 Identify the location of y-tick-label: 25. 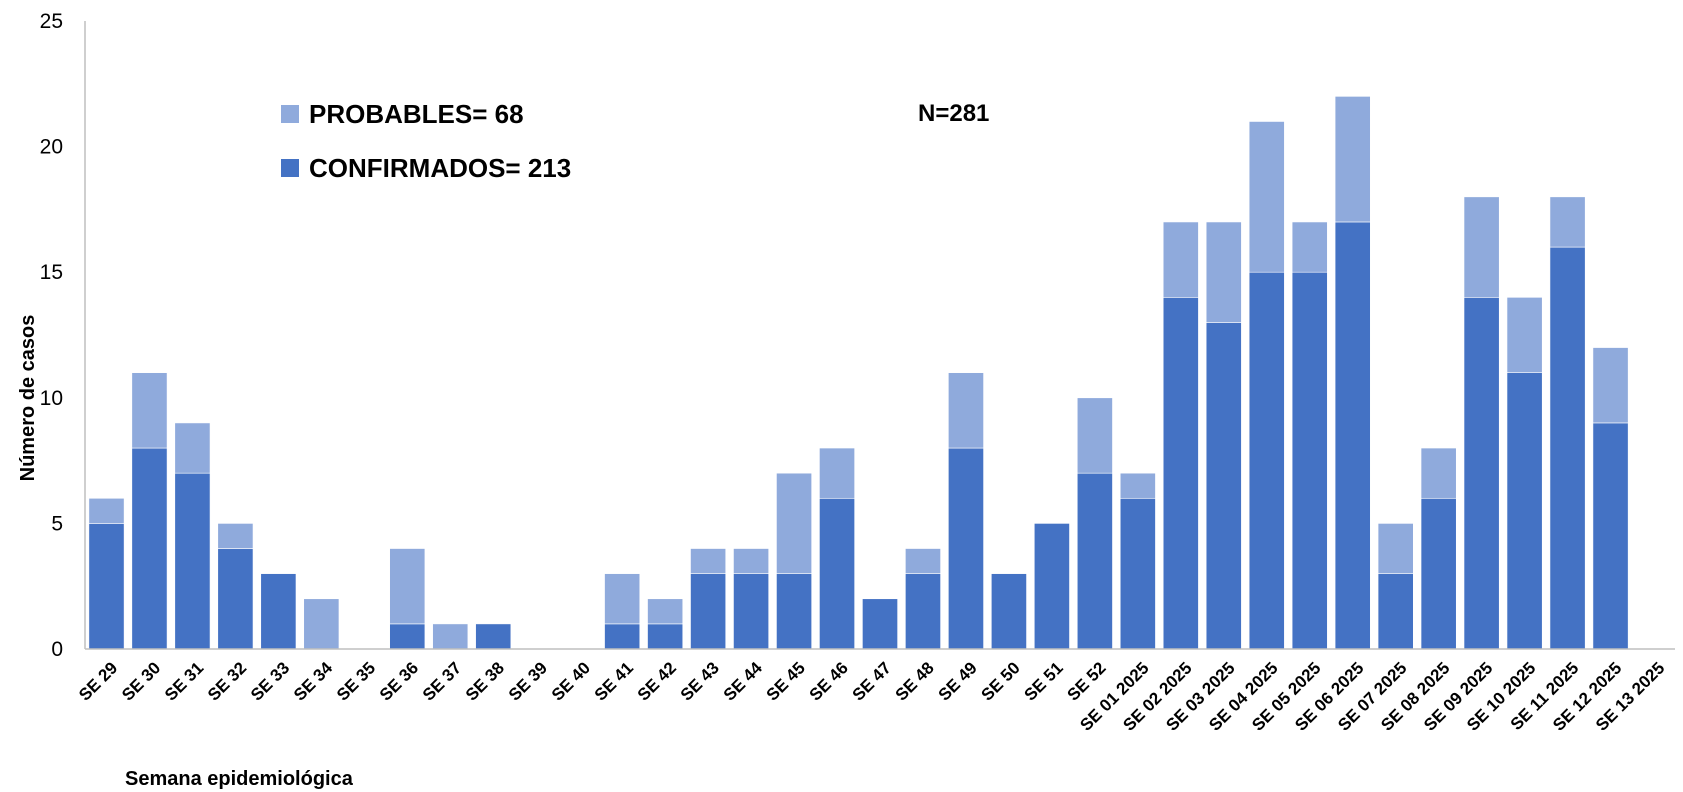
(51, 21).